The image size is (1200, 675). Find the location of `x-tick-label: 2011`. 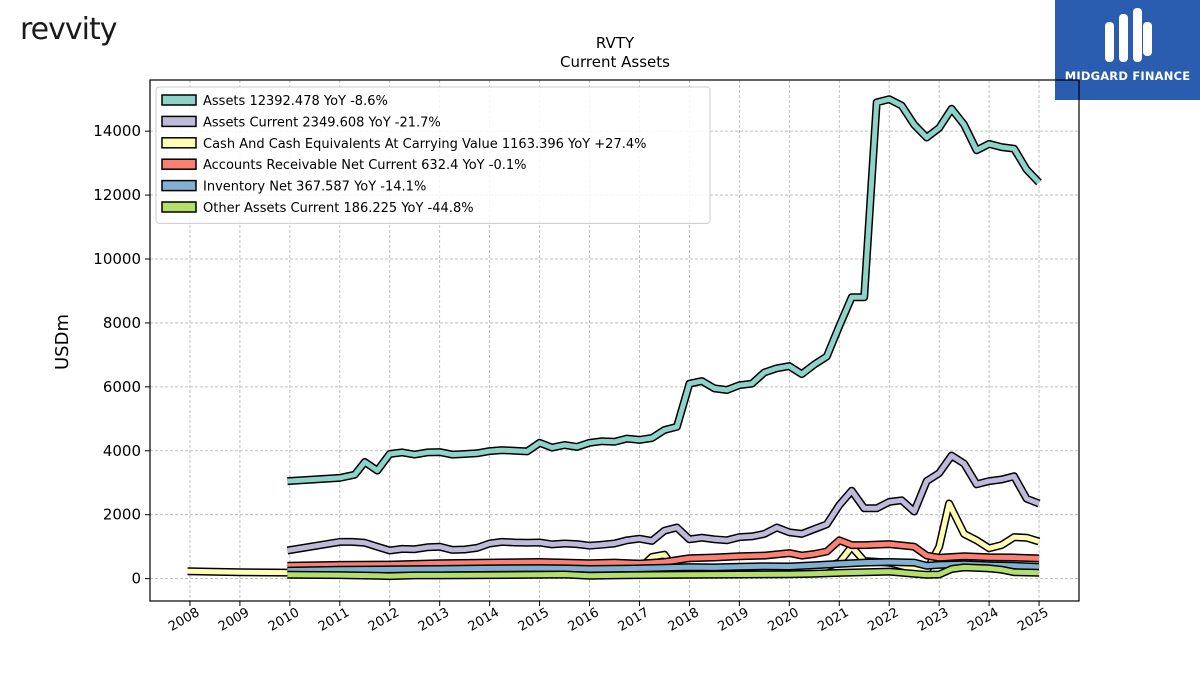

x-tick-label: 2011 is located at coordinates (334, 620).